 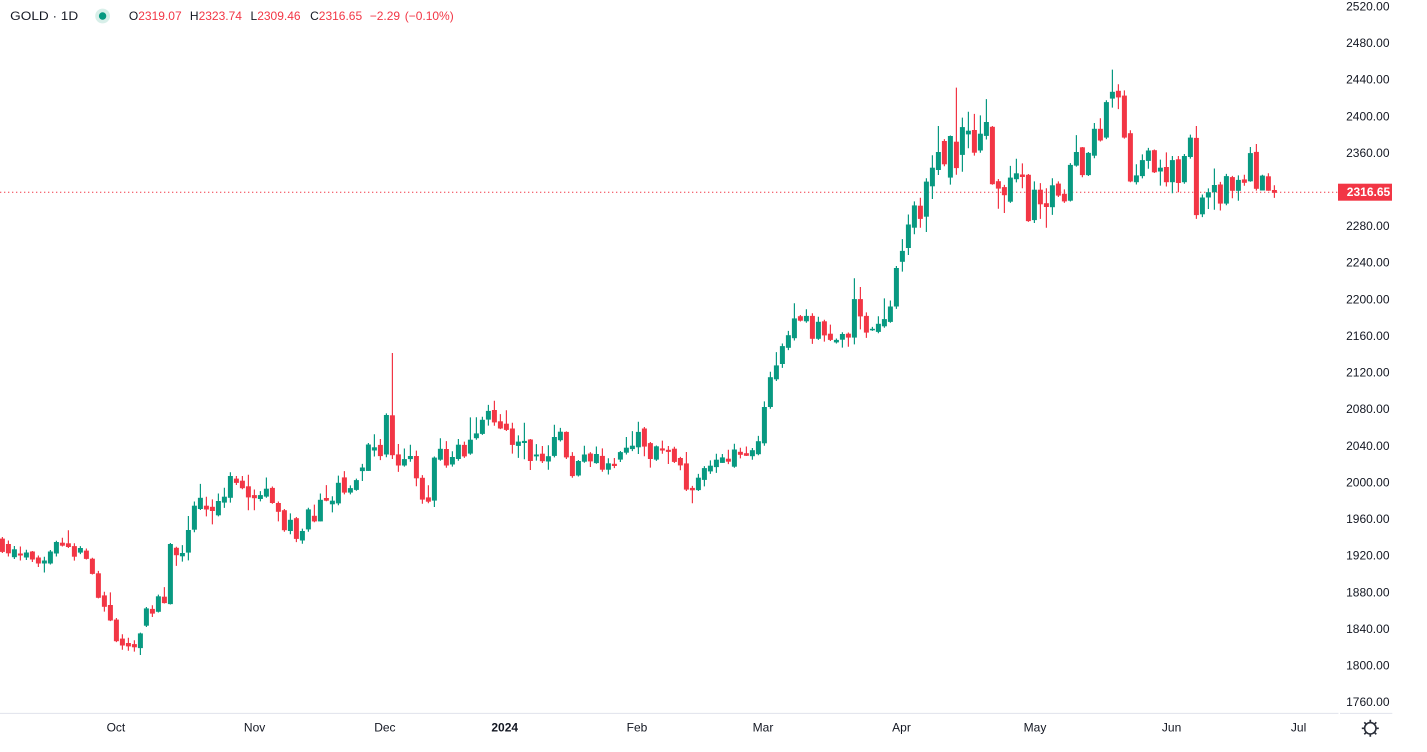 What do you see at coordinates (1368, 263) in the screenshot?
I see `svg-text: 2240.00` at bounding box center [1368, 263].